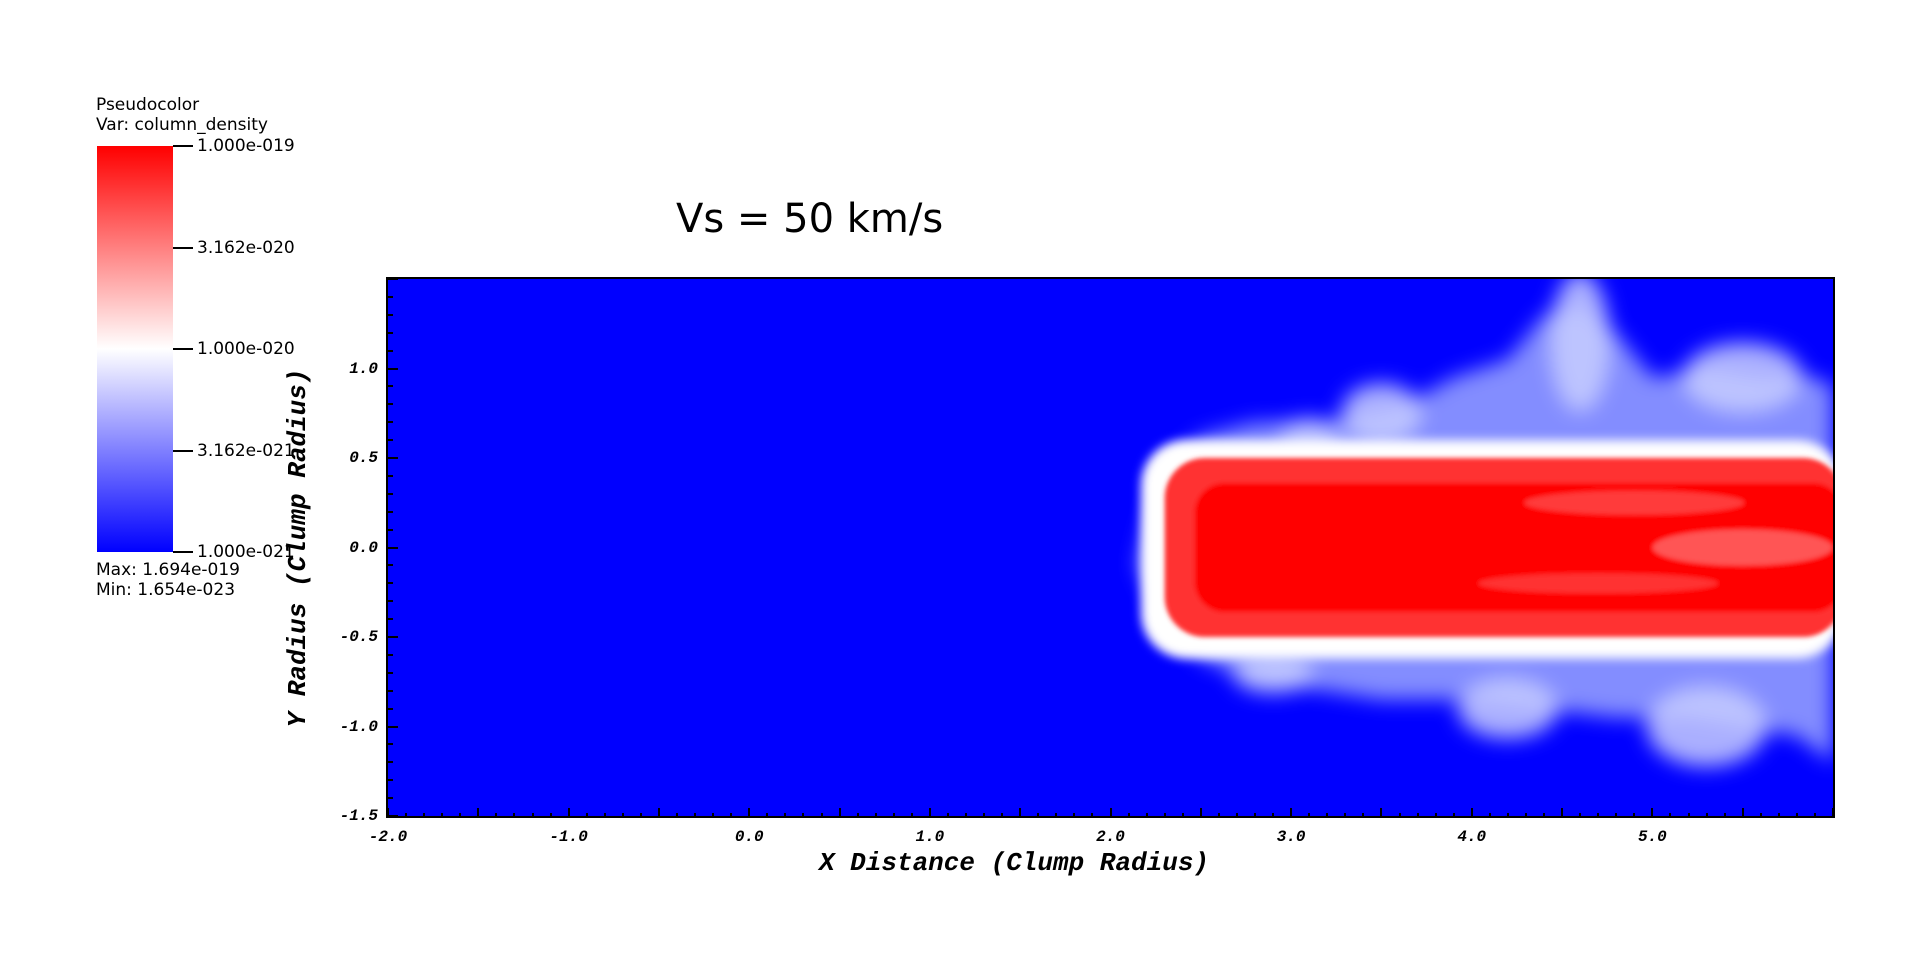  I want to click on x-axis-label: X Distance (Clump Radius), so click(1014, 863).